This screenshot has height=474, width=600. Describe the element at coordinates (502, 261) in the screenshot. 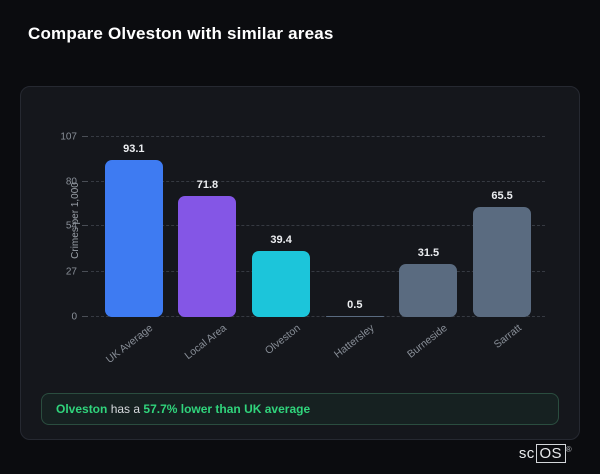

I see `bar-sarratt` at that location.